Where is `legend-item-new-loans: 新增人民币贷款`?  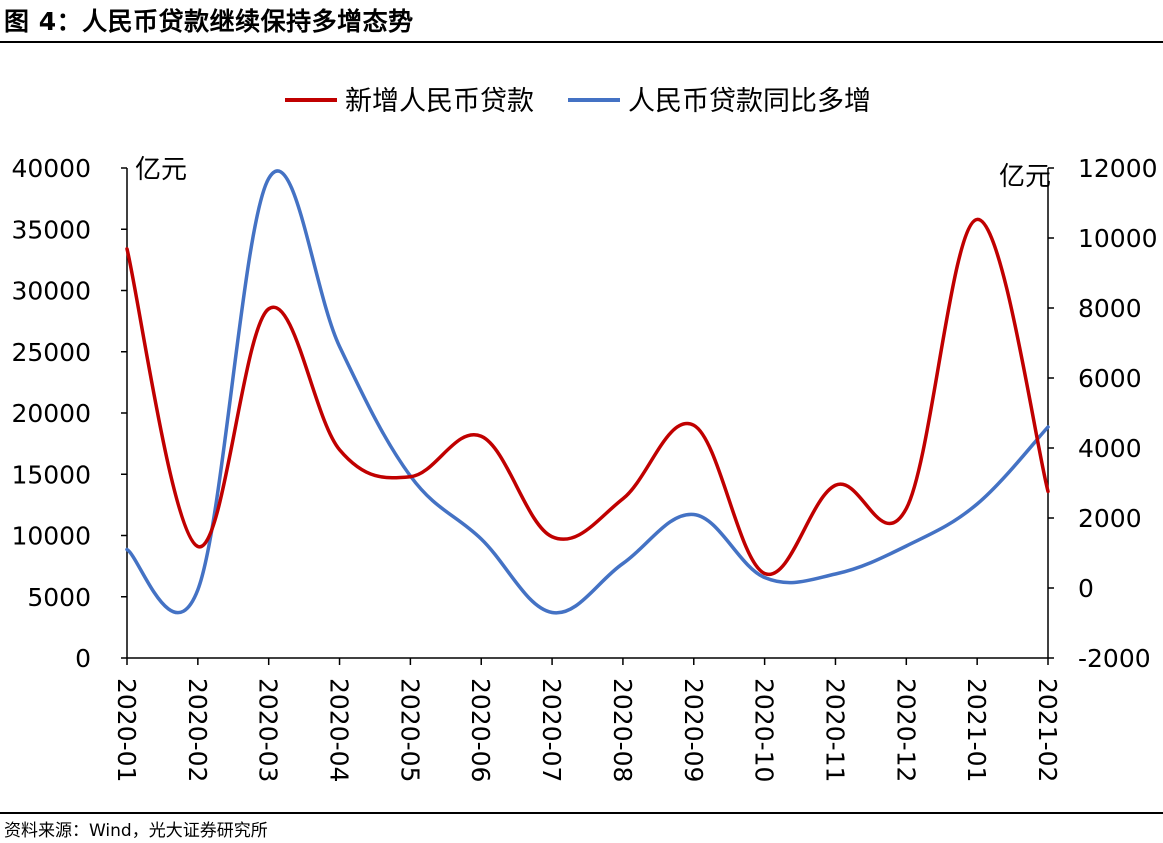
legend-item-new-loans: 新增人民币贷款 is located at coordinates (409, 101).